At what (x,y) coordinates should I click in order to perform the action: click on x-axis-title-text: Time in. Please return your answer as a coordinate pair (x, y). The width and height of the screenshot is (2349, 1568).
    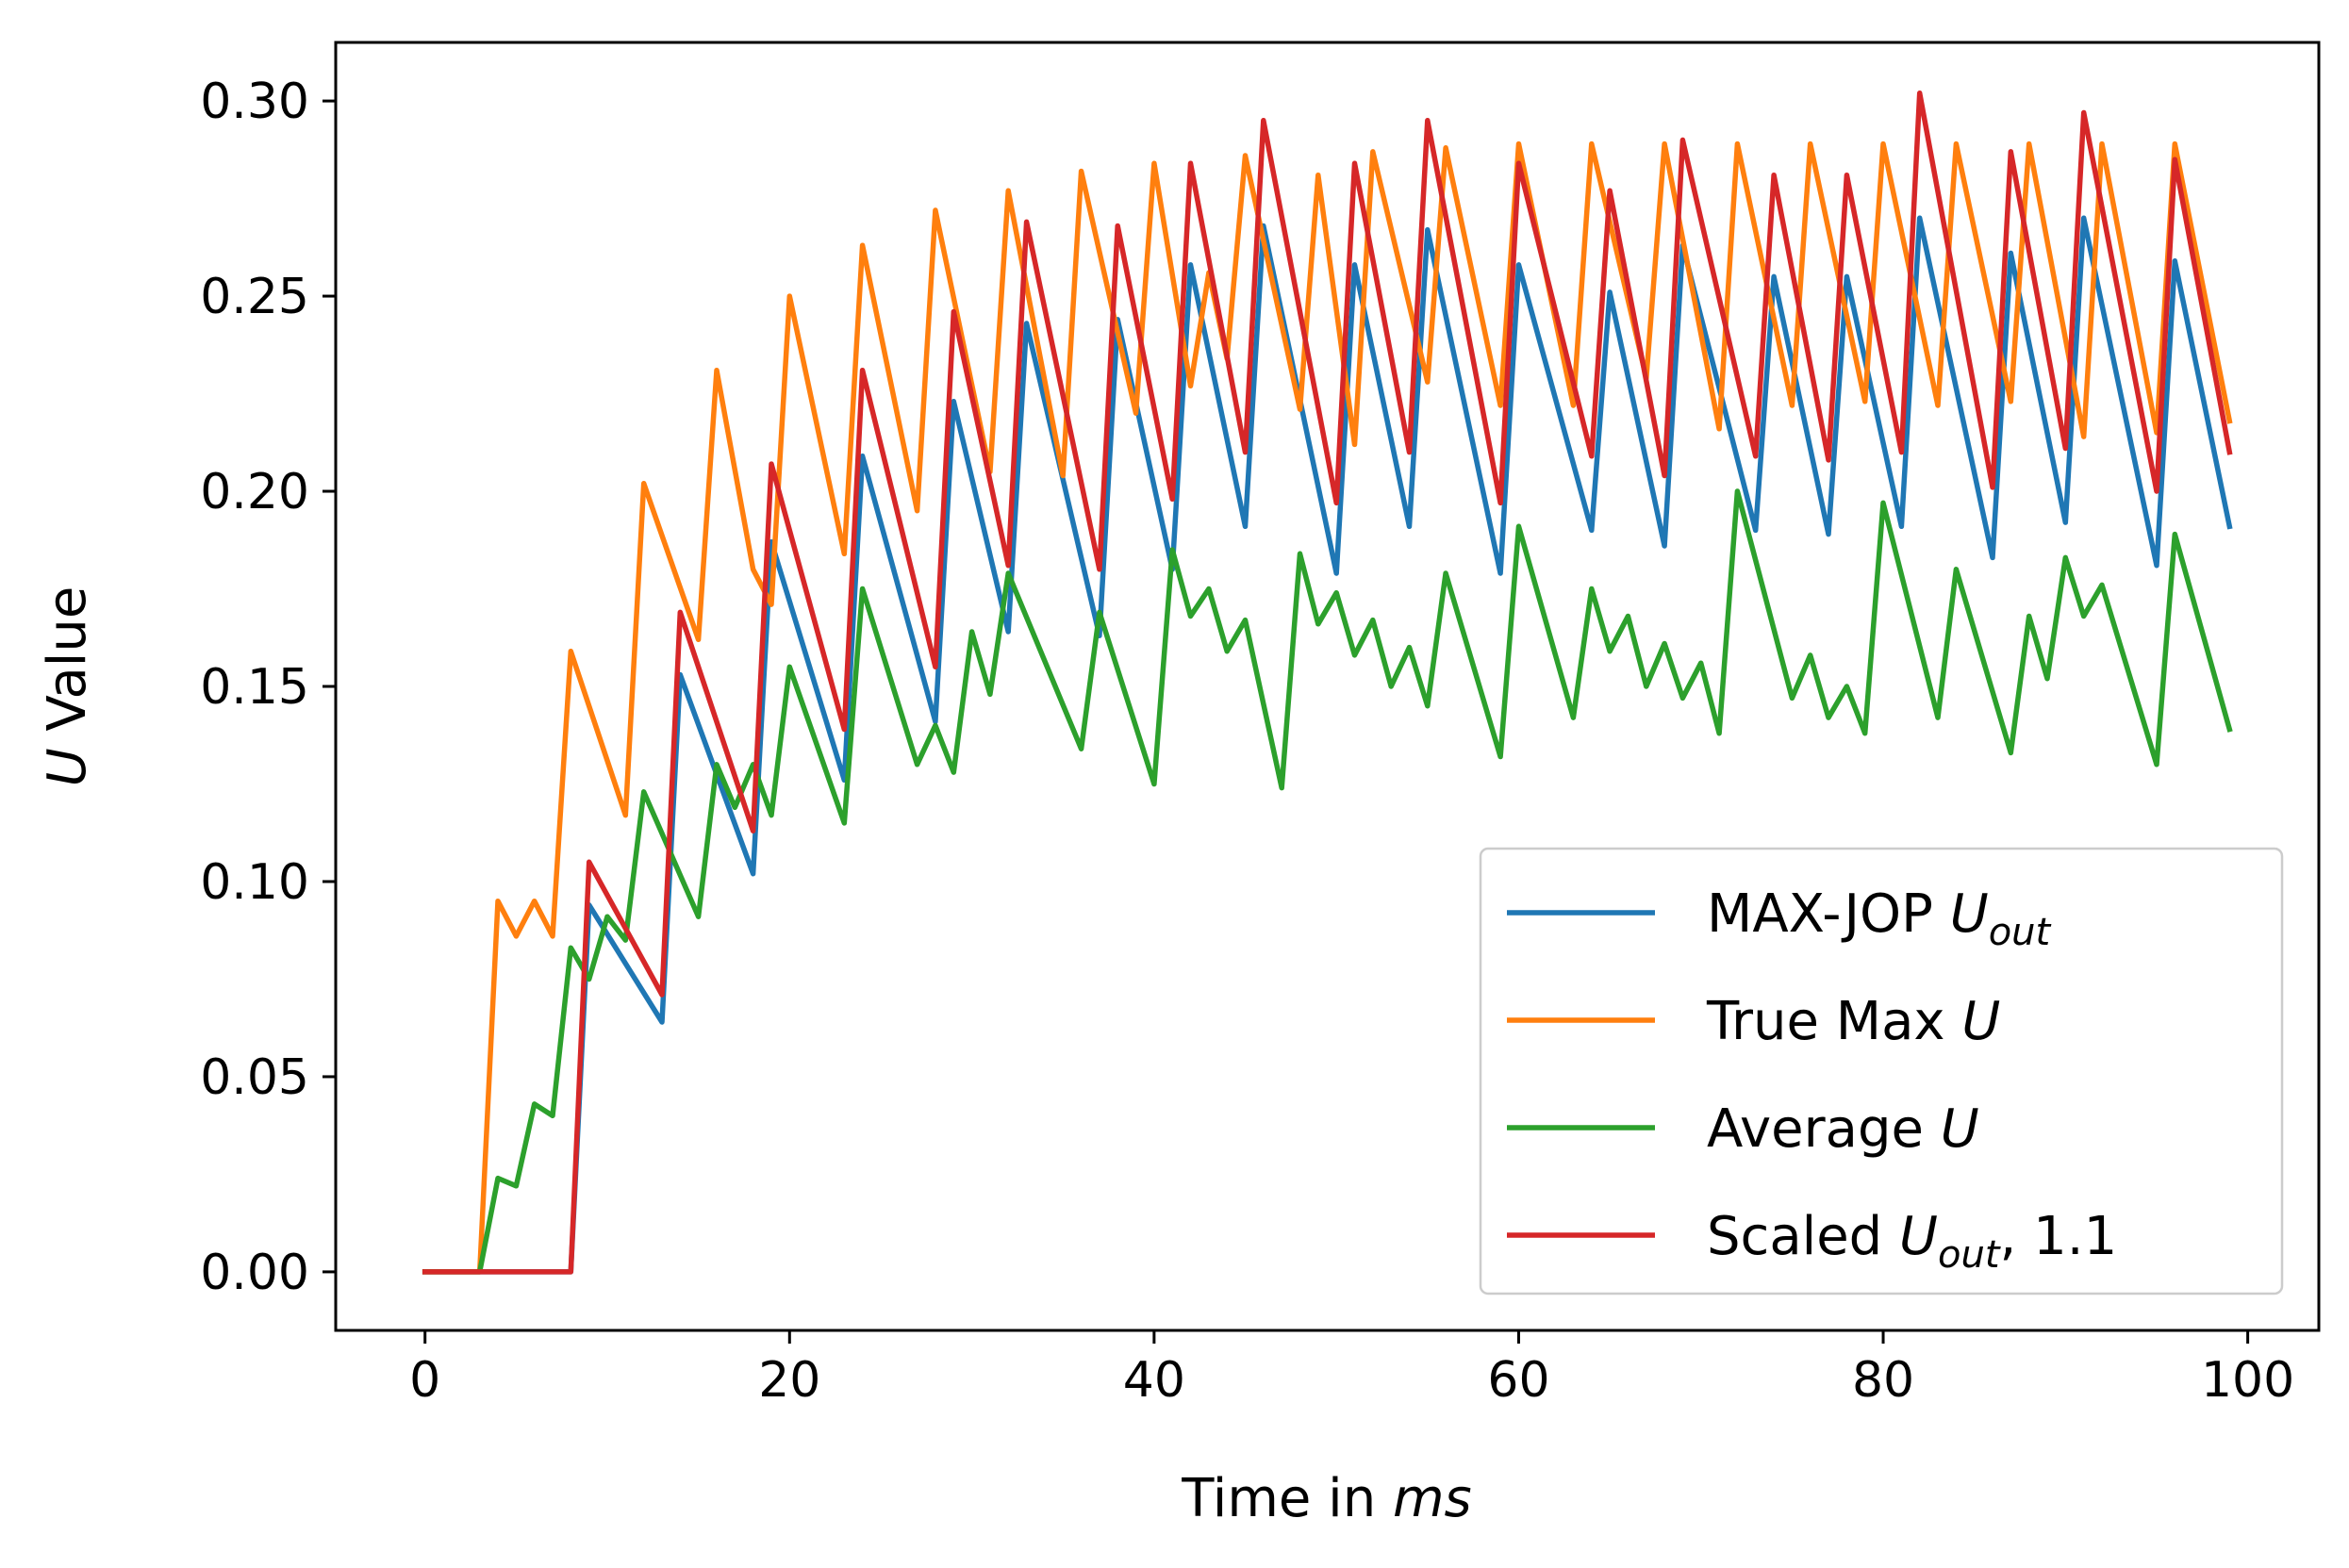
    Looking at the image, I should click on (1287, 1498).